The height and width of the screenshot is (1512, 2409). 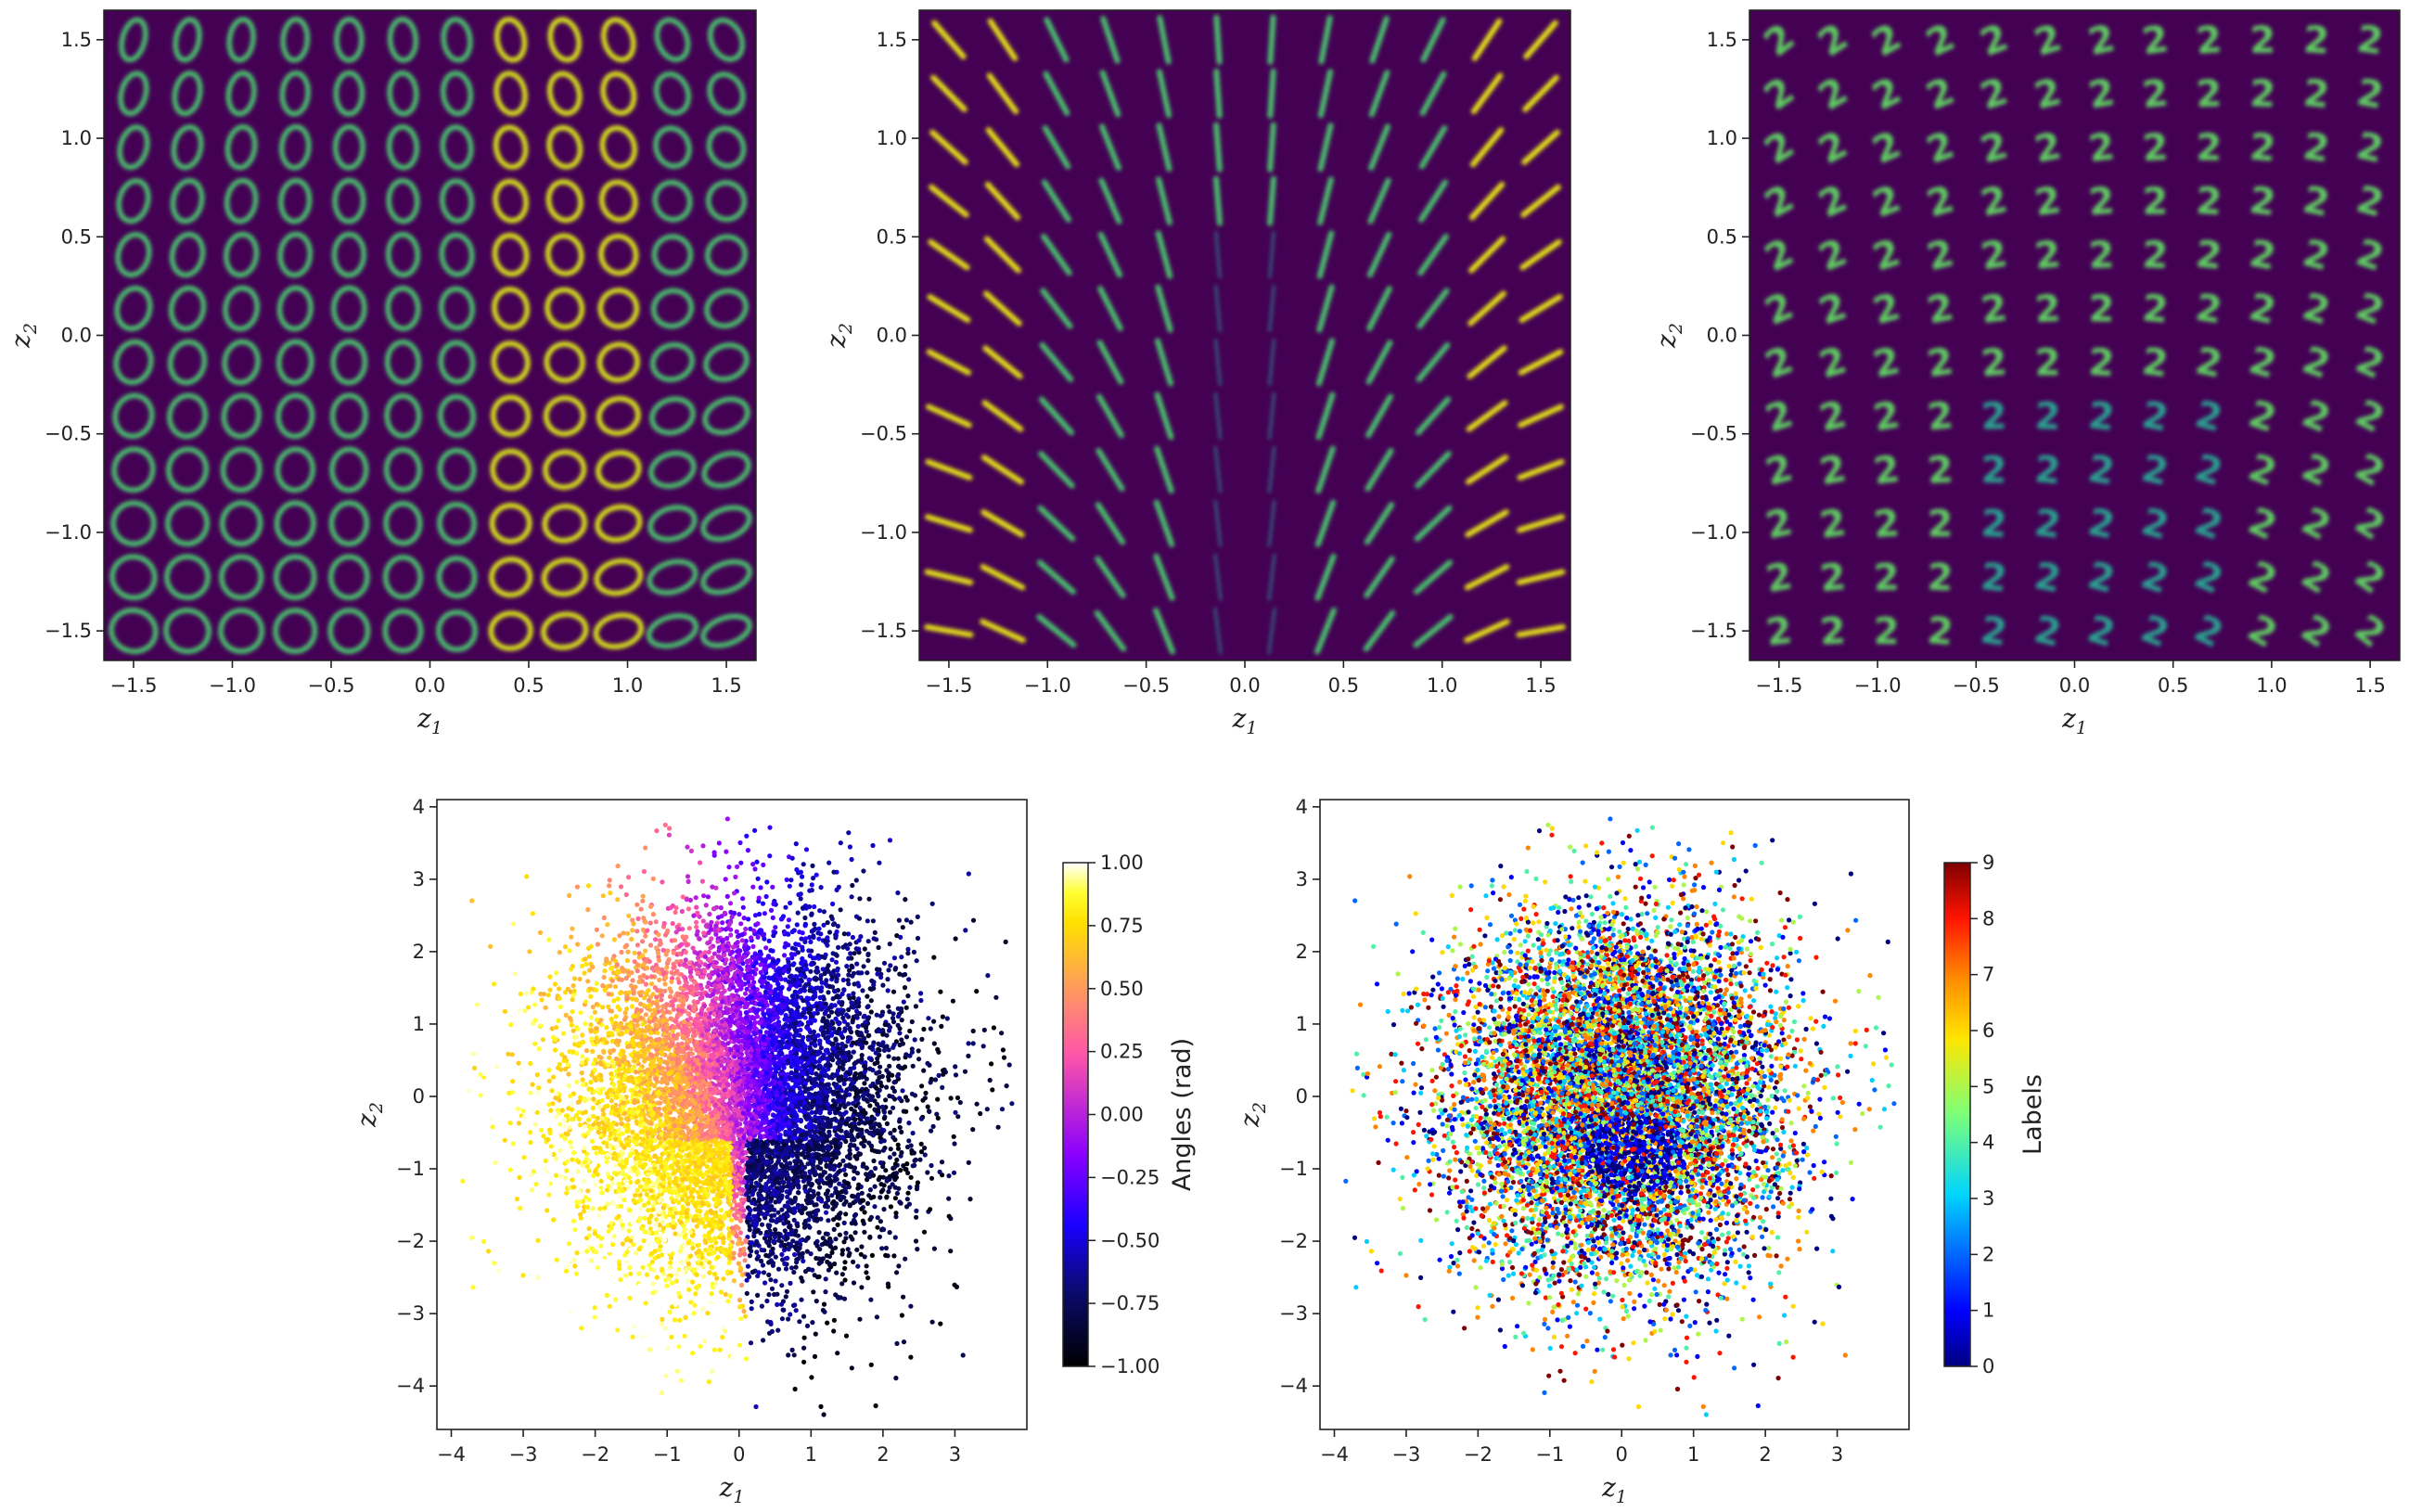 What do you see at coordinates (1878, 685) in the screenshot?
I see `x-tick-label: −1.0` at bounding box center [1878, 685].